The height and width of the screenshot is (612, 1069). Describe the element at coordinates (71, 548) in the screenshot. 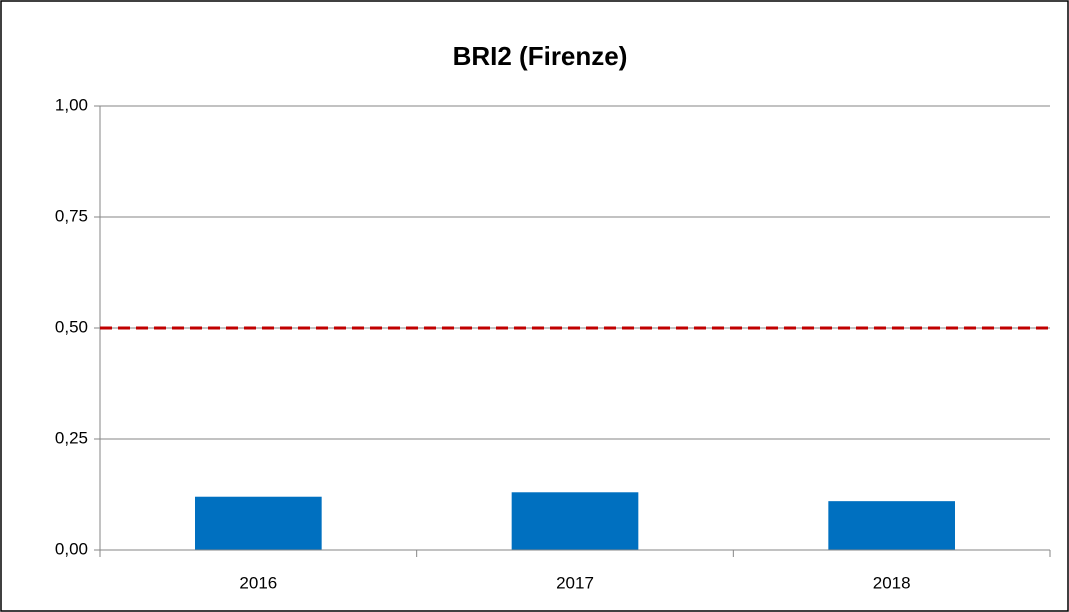

I see `y-tick-label: 0,00` at that location.